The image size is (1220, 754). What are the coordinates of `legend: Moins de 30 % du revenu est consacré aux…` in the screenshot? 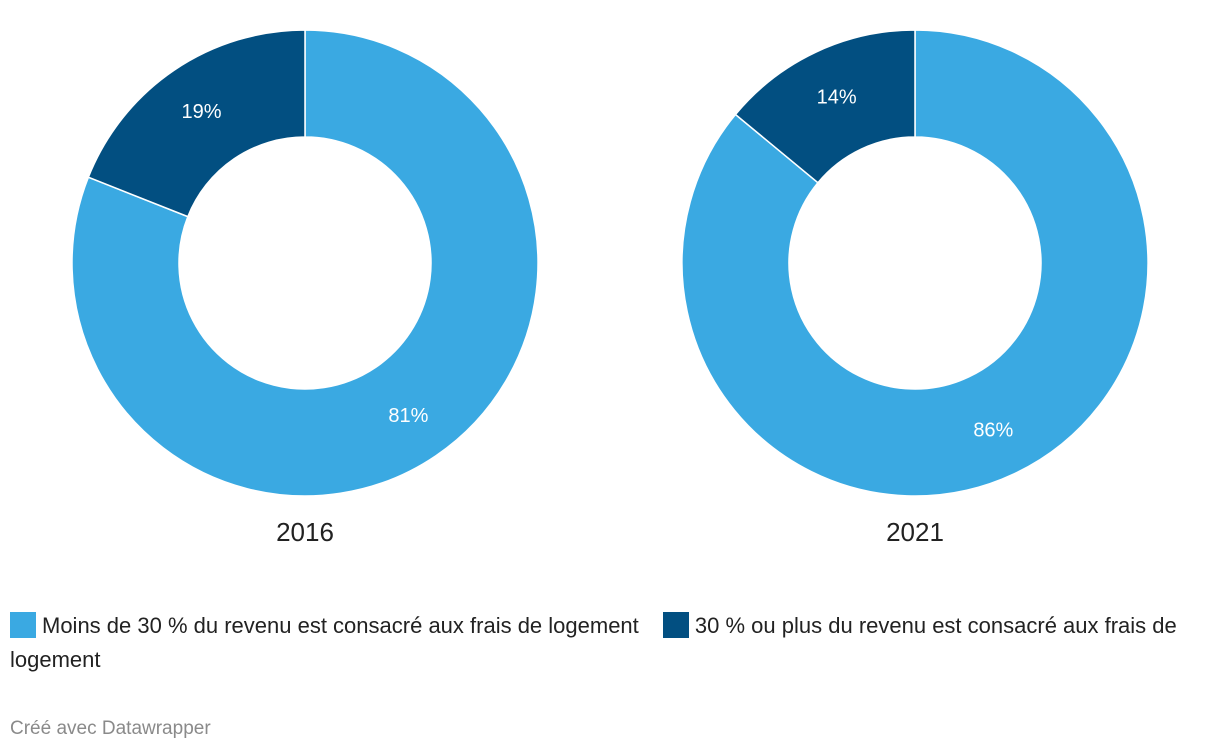 It's located at (605, 643).